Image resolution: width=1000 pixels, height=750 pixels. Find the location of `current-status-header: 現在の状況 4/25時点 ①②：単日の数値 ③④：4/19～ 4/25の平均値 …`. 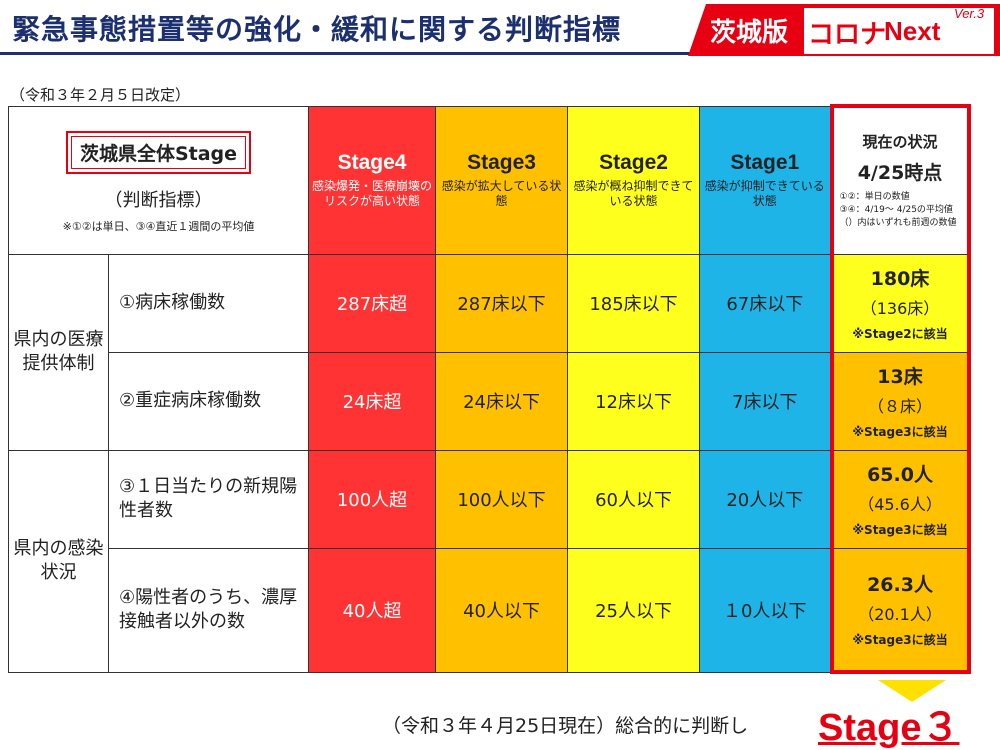

current-status-header: 現在の状況 4/25時点 ①②：単日の数値 ③④：4/19～ 4/25の平均値 … is located at coordinates (900, 179).